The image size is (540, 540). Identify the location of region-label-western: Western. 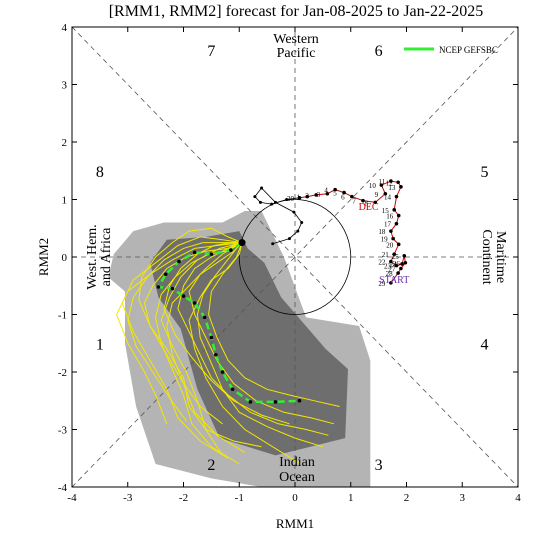
(296, 39).